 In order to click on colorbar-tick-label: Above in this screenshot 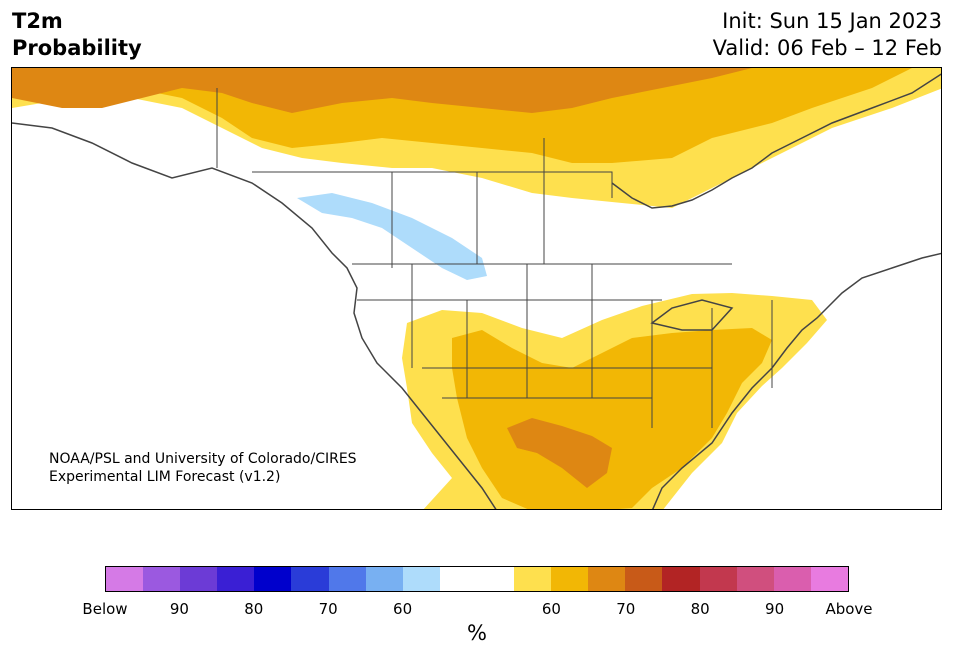, I will do `click(849, 609)`.